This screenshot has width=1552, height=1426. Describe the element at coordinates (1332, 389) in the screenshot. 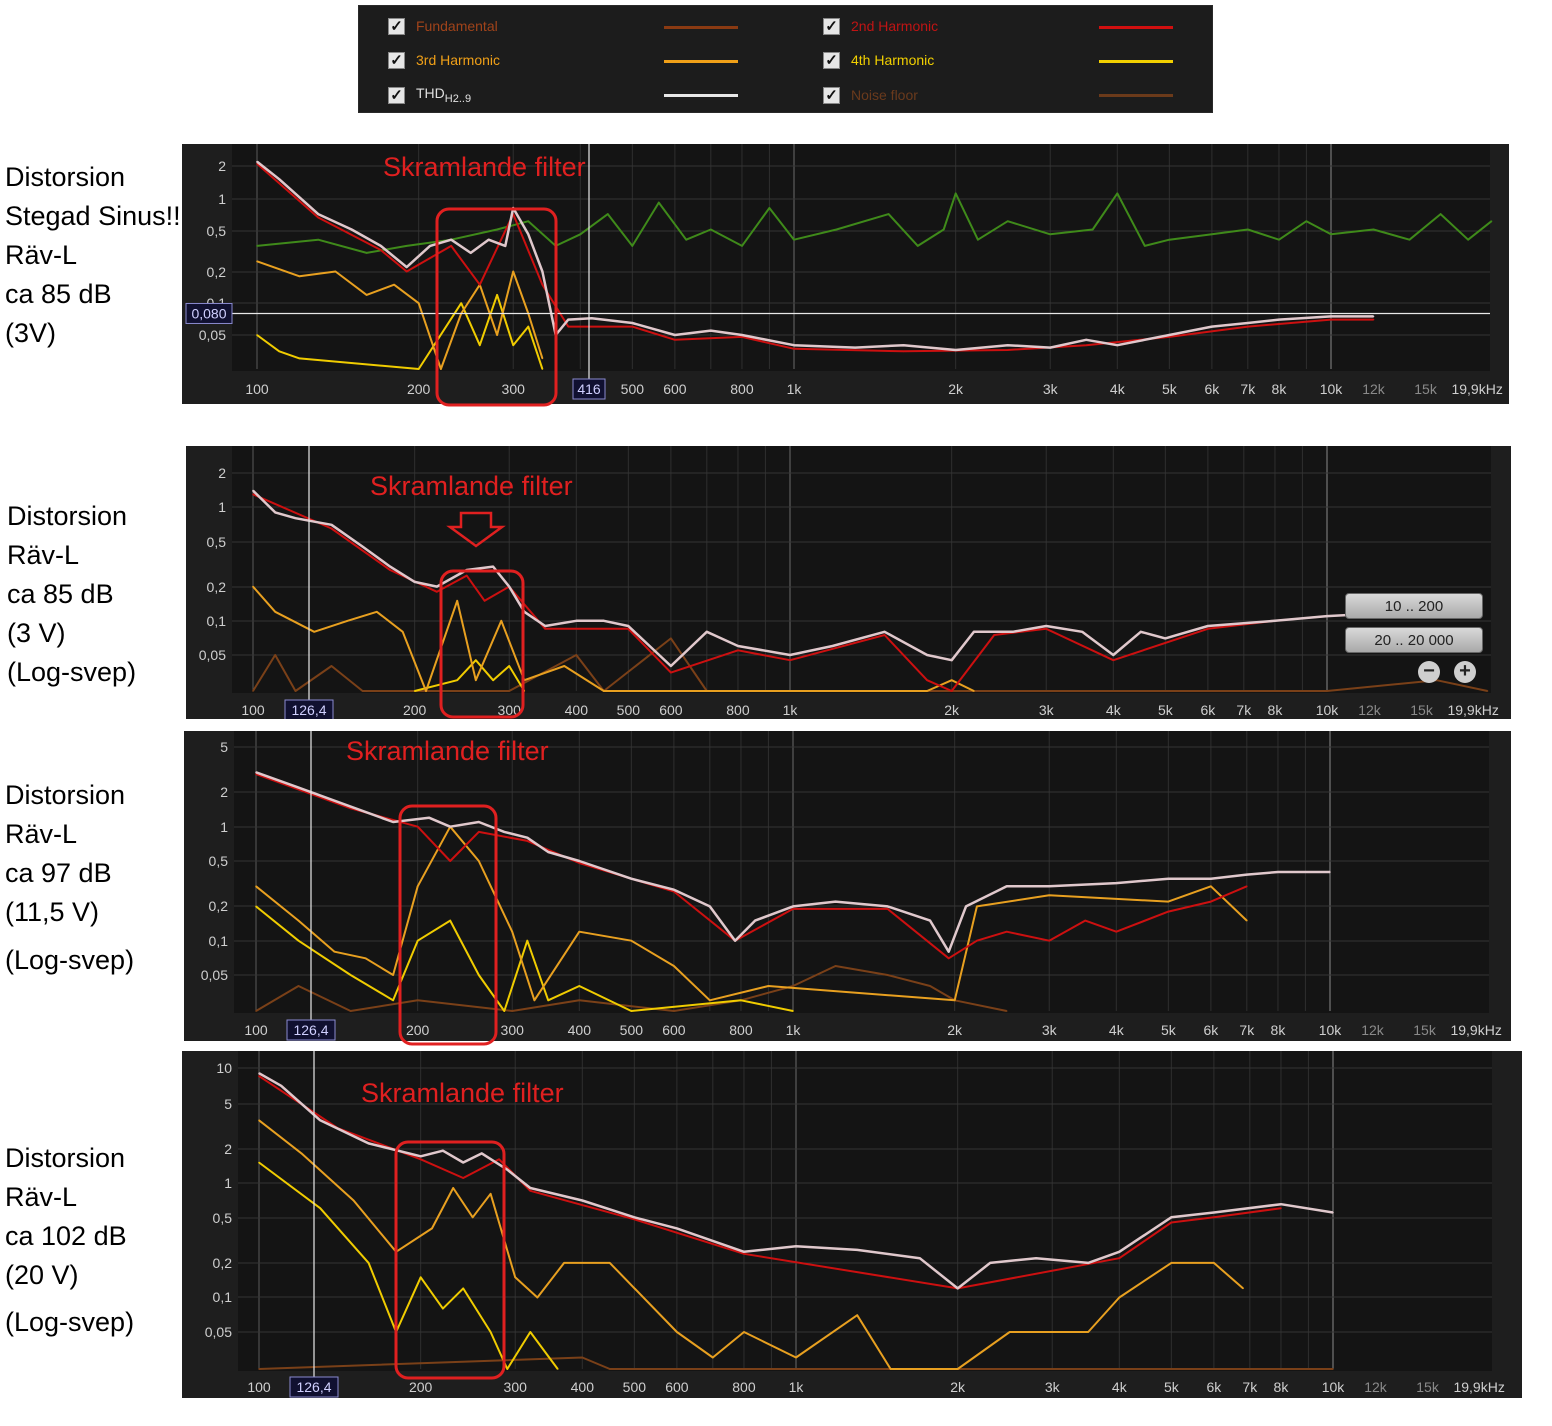

I see `x-tick-label: 10k` at that location.